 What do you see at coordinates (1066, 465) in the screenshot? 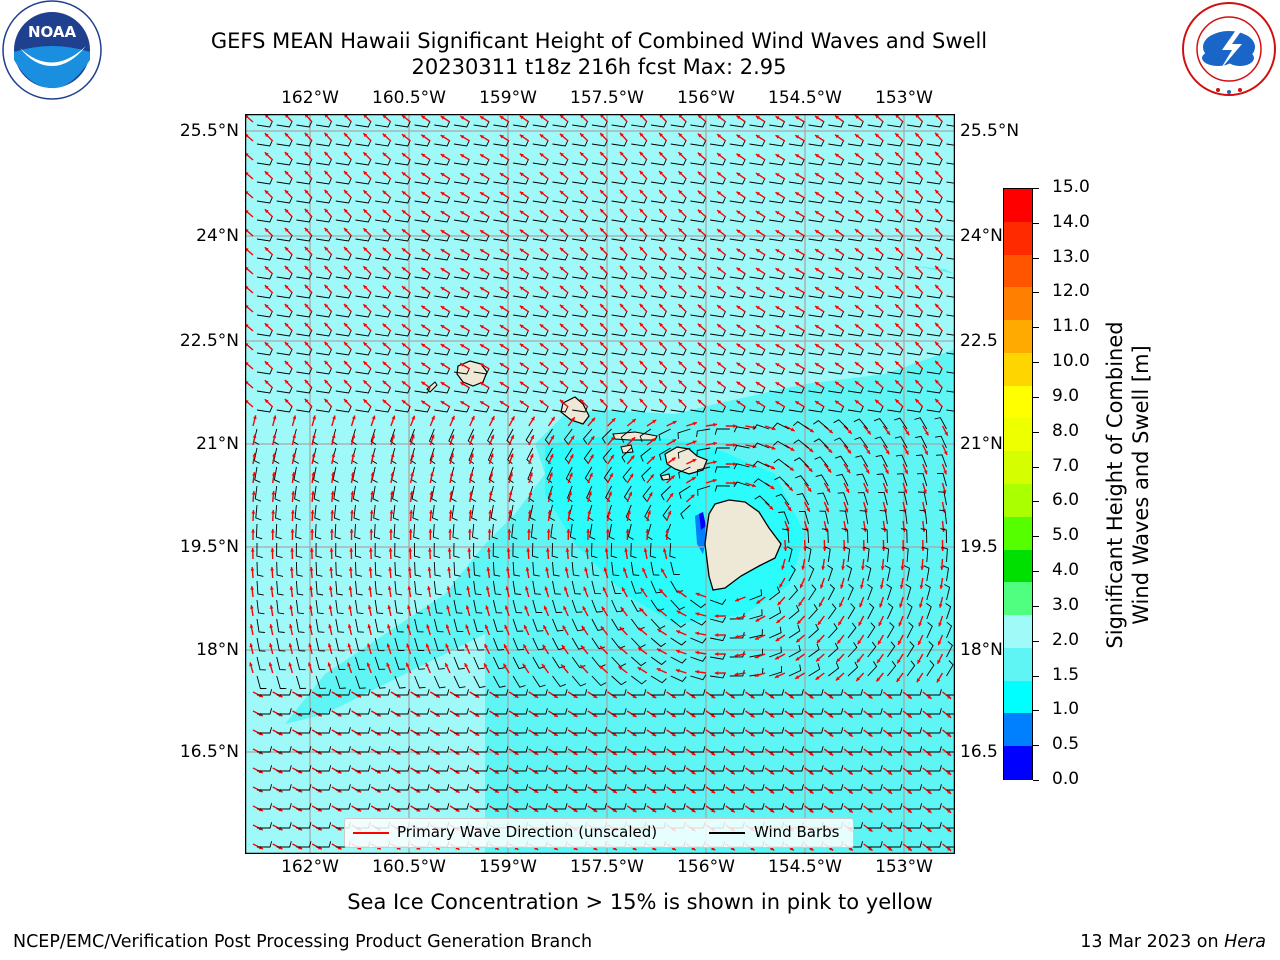
I see `colorbar-tick-label: 7.0` at bounding box center [1066, 465].